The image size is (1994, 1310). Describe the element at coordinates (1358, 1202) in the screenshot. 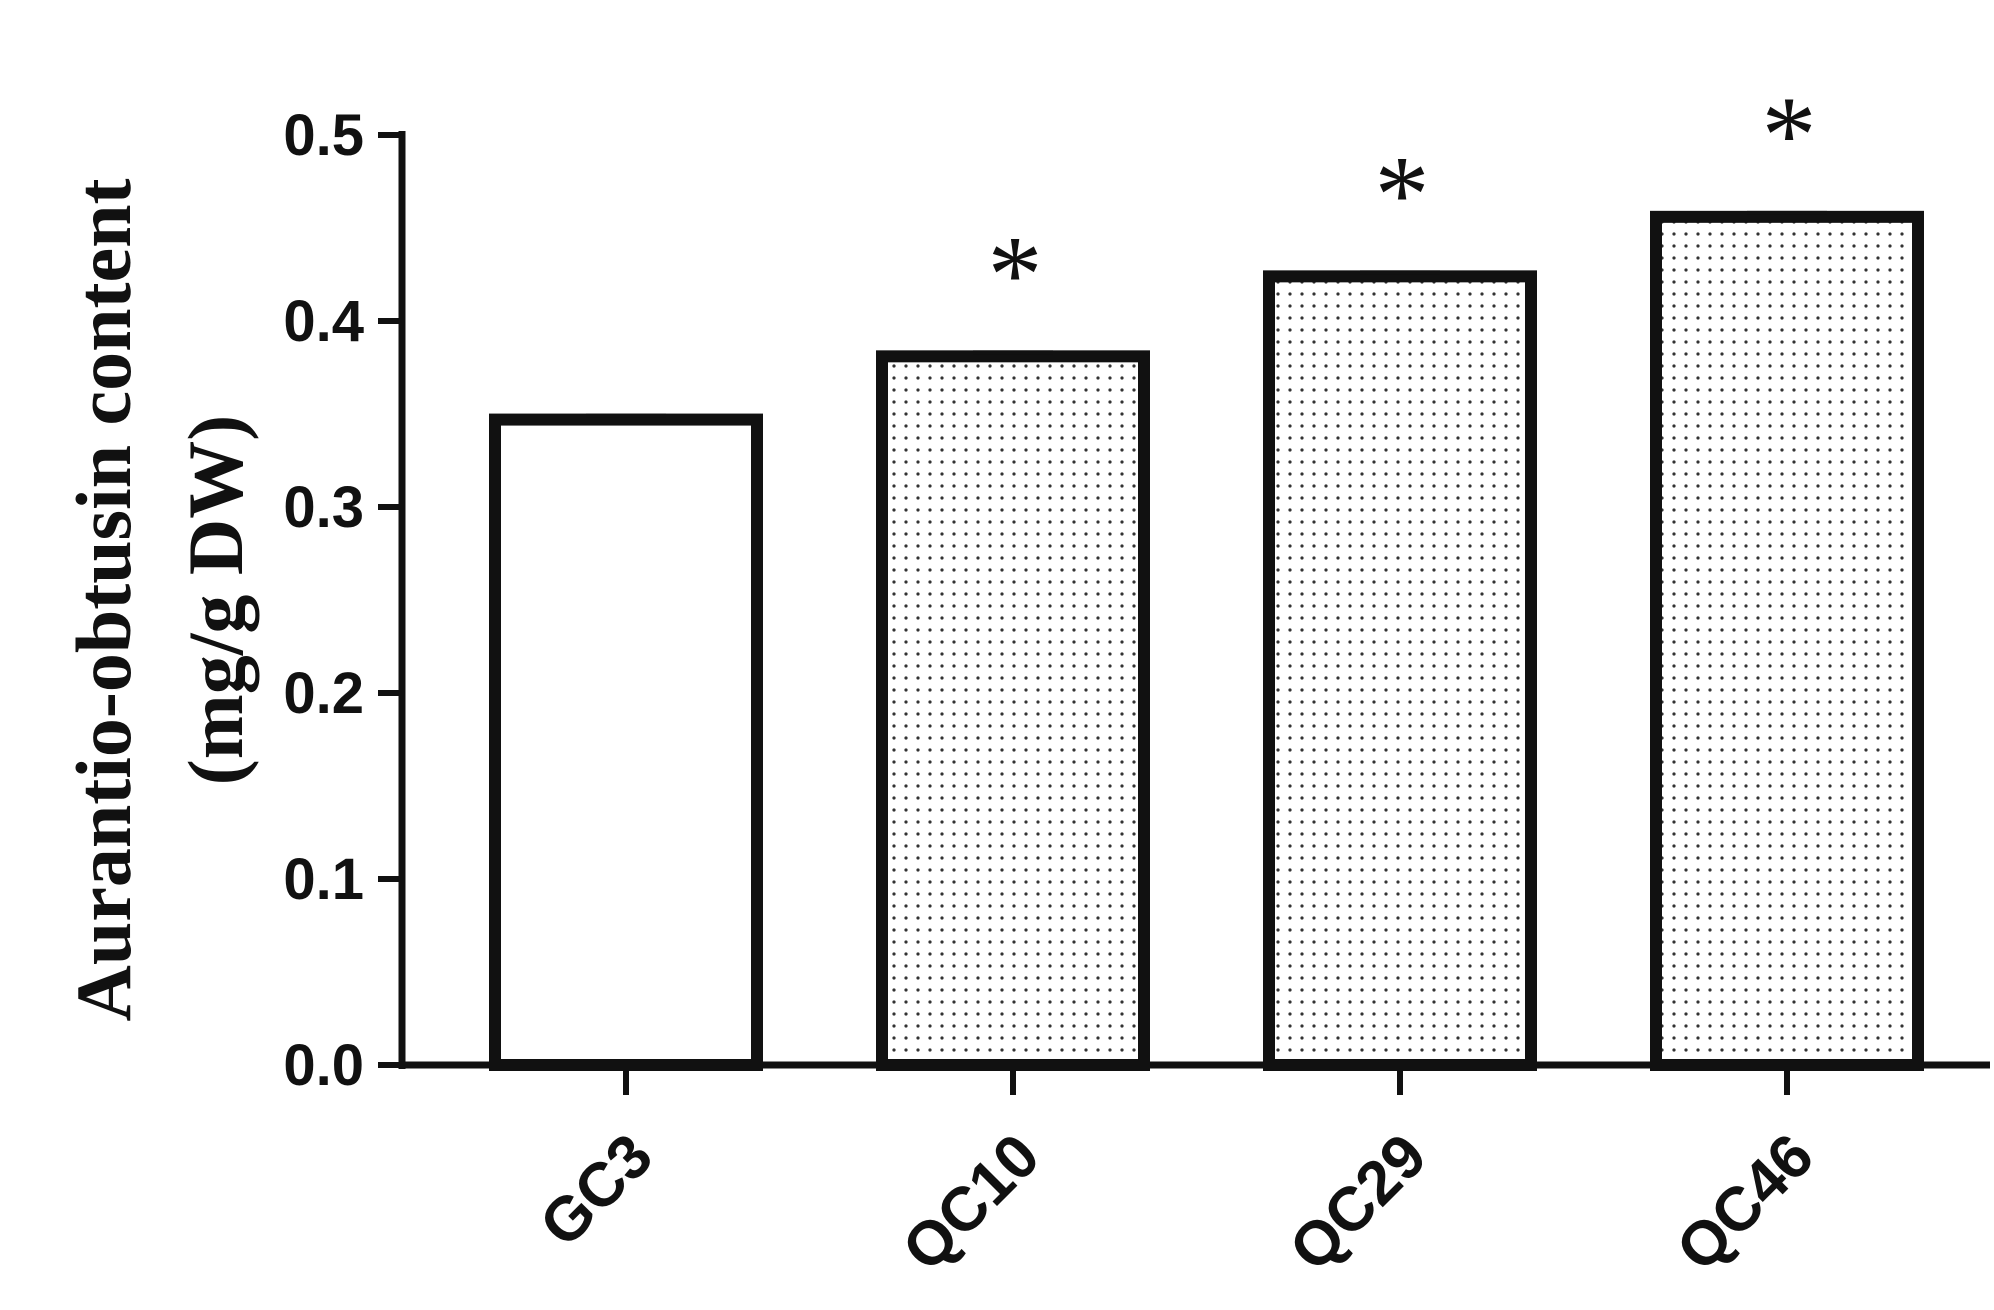

I see `x-category-label: QC29` at that location.